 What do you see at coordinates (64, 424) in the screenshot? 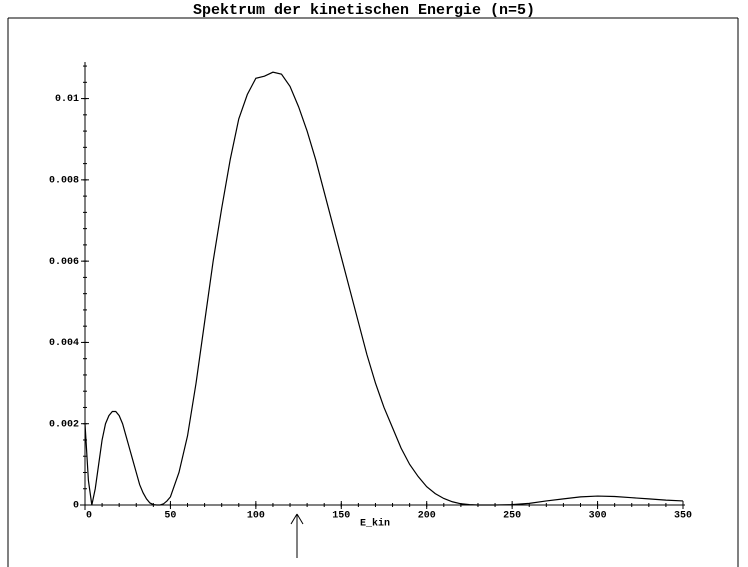
I see `y-tick-label: 0.002` at bounding box center [64, 424].